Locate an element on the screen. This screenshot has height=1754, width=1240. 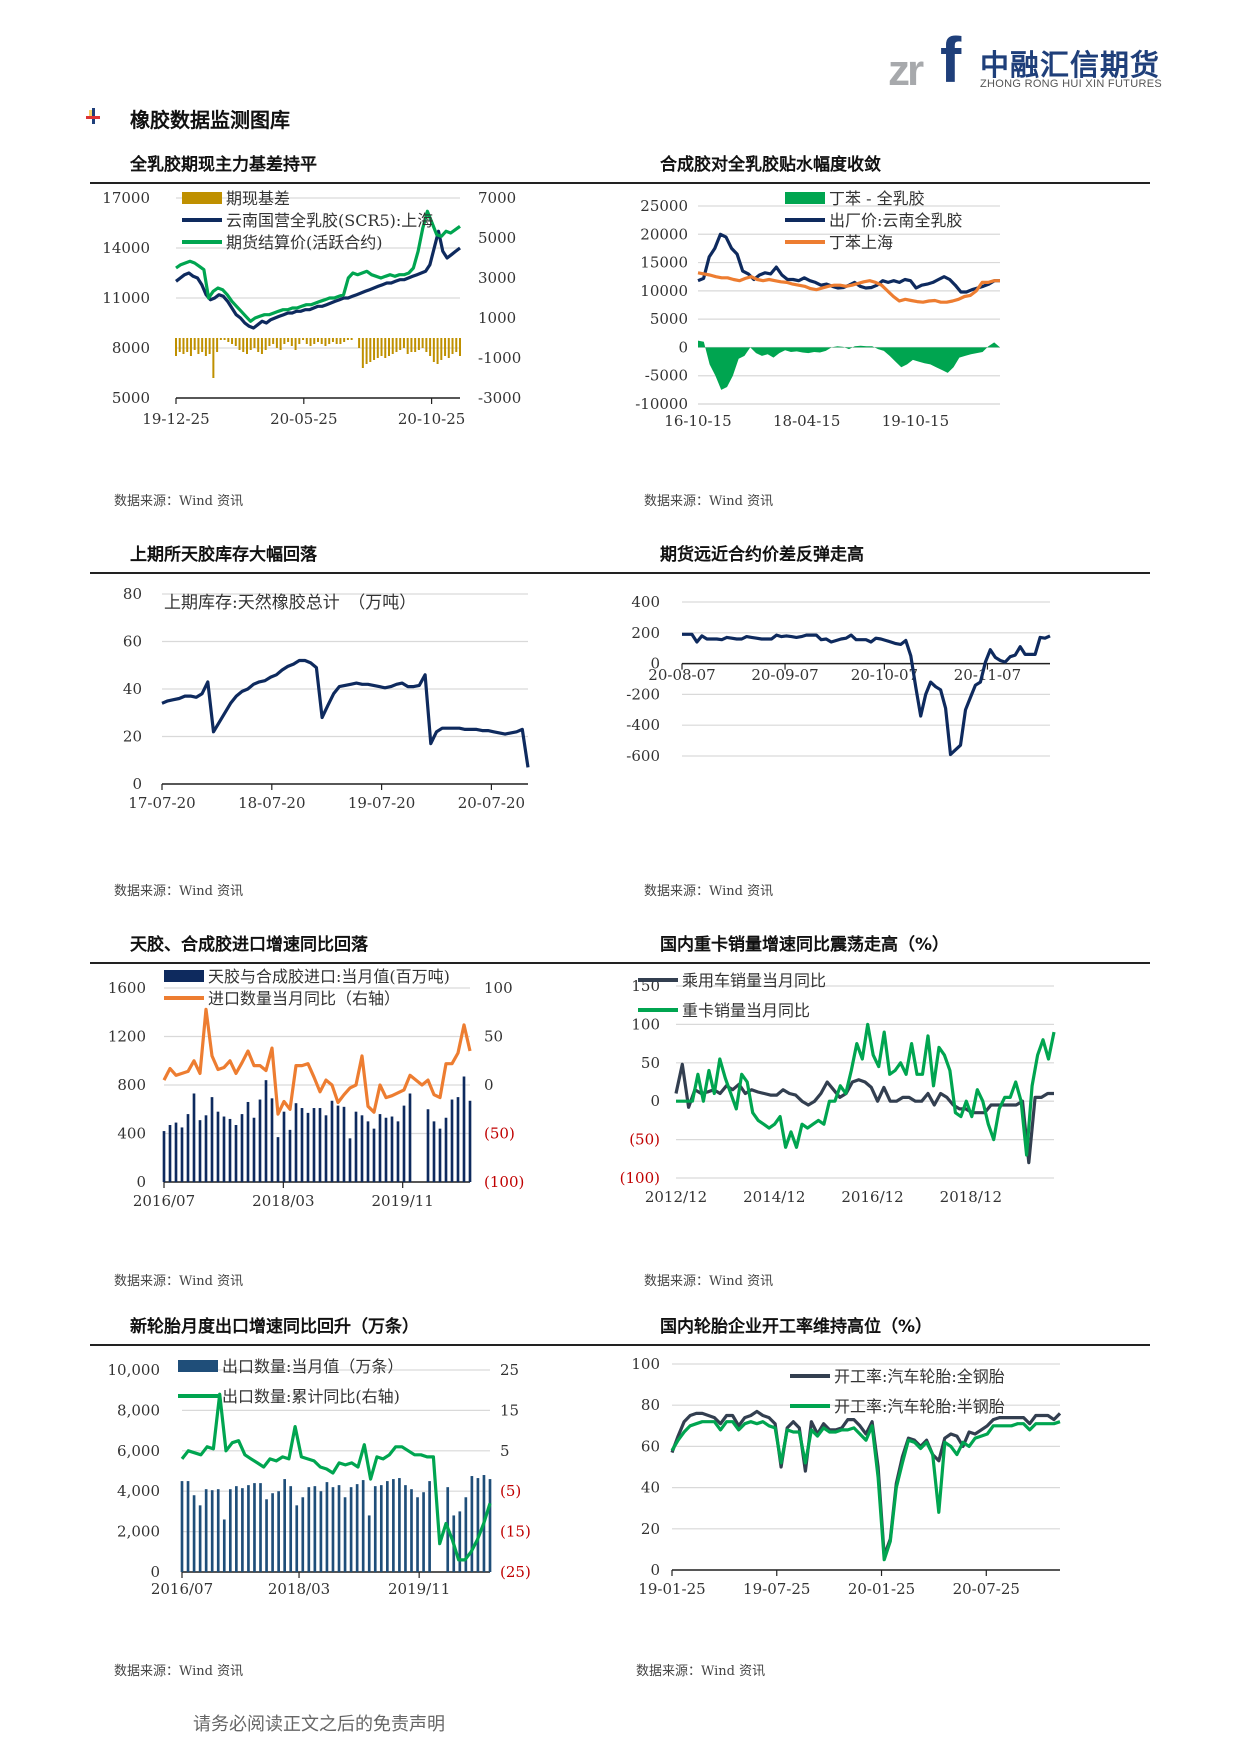
y-tick-label: 100 is located at coordinates (645, 1024).